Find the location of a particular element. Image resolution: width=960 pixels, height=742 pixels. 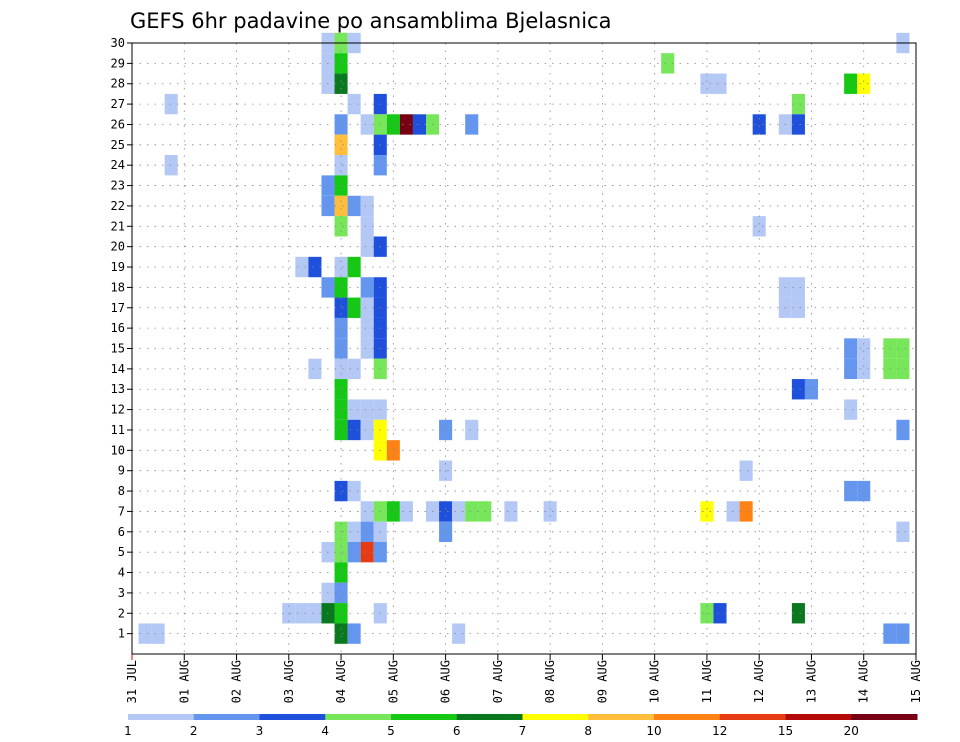

y-tick-label: 30 is located at coordinates (118, 43).